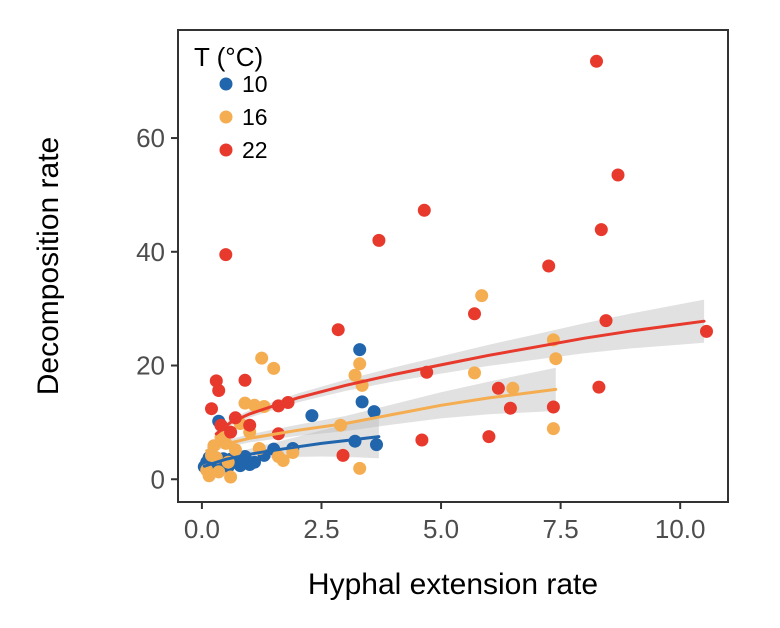  What do you see at coordinates (255, 117) in the screenshot?
I see `legend-label-16: 16` at bounding box center [255, 117].